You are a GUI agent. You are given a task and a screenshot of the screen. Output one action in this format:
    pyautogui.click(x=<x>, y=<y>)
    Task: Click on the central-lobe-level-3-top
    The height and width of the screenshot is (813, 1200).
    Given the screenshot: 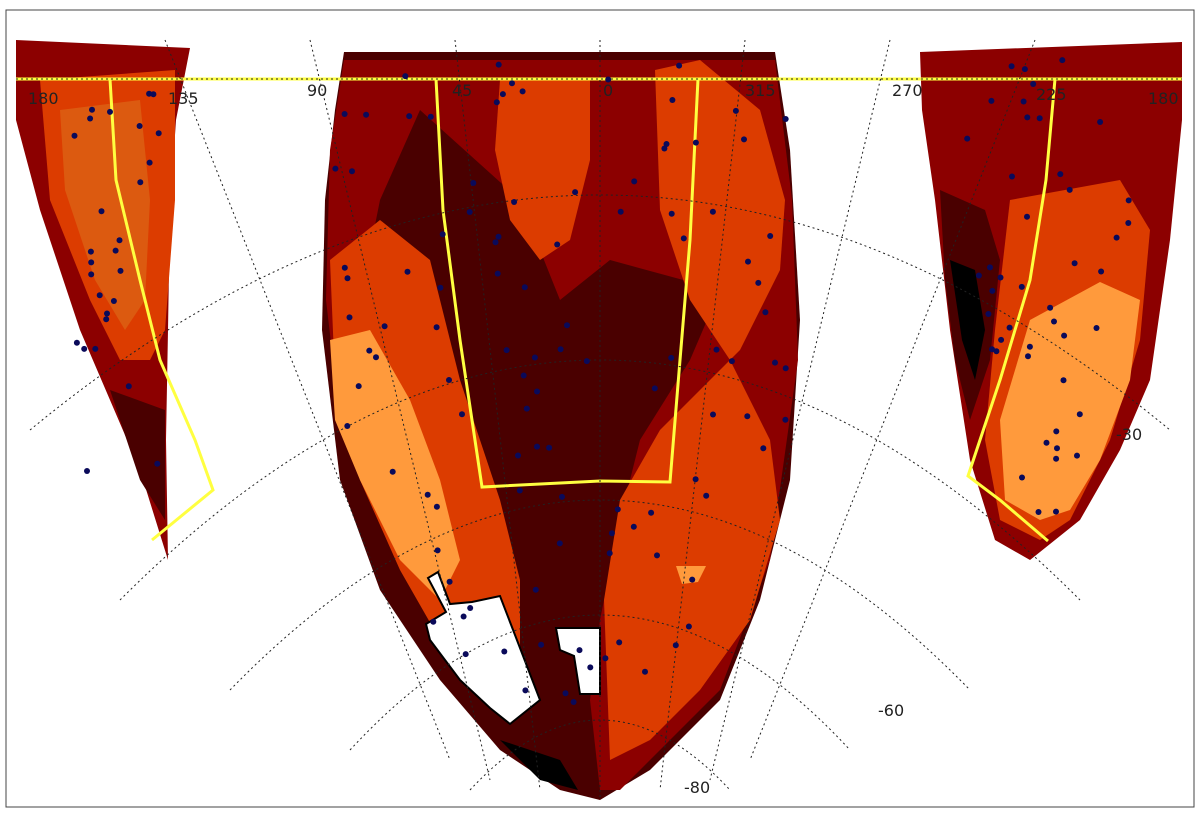 What is the action you would take?
    pyautogui.click(x=542, y=170)
    